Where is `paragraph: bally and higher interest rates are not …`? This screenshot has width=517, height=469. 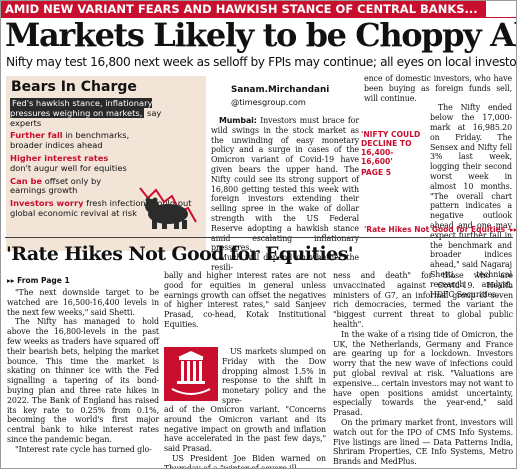 paragraph: bally and higher interest rates are not … is located at coordinates (245, 300).